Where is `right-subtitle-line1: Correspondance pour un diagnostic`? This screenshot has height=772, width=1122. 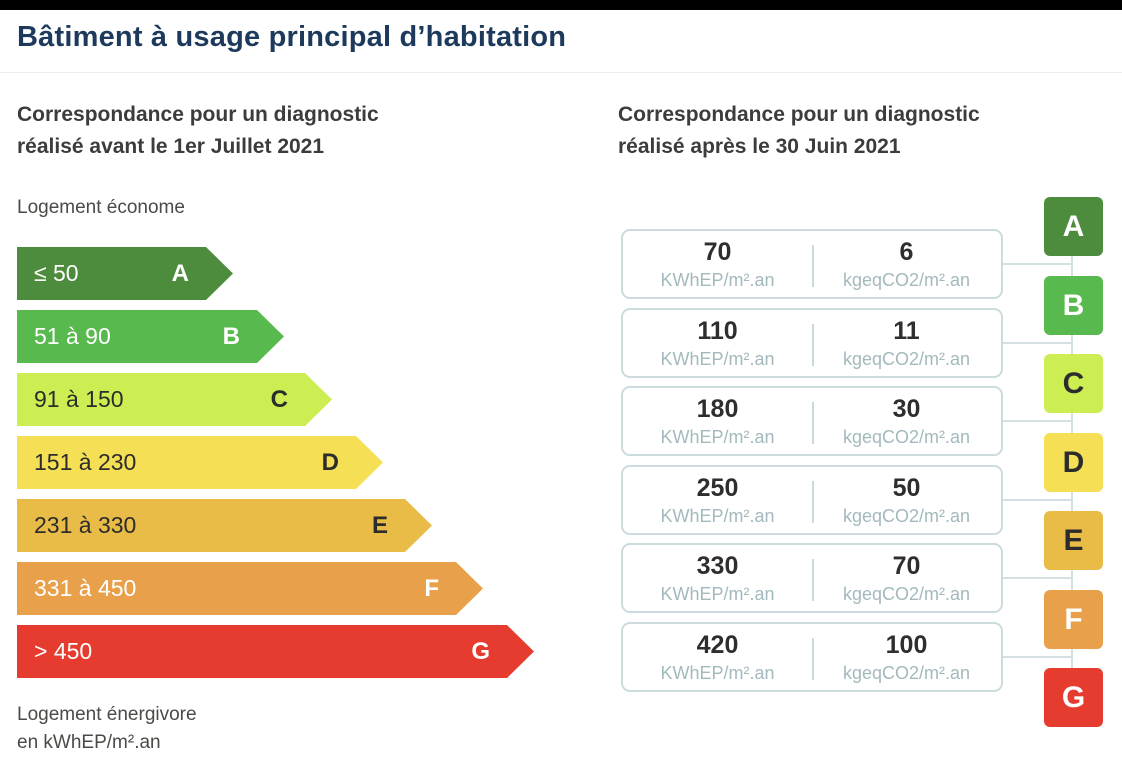
right-subtitle-line1: Correspondance pour un diagnostic is located at coordinates (799, 114).